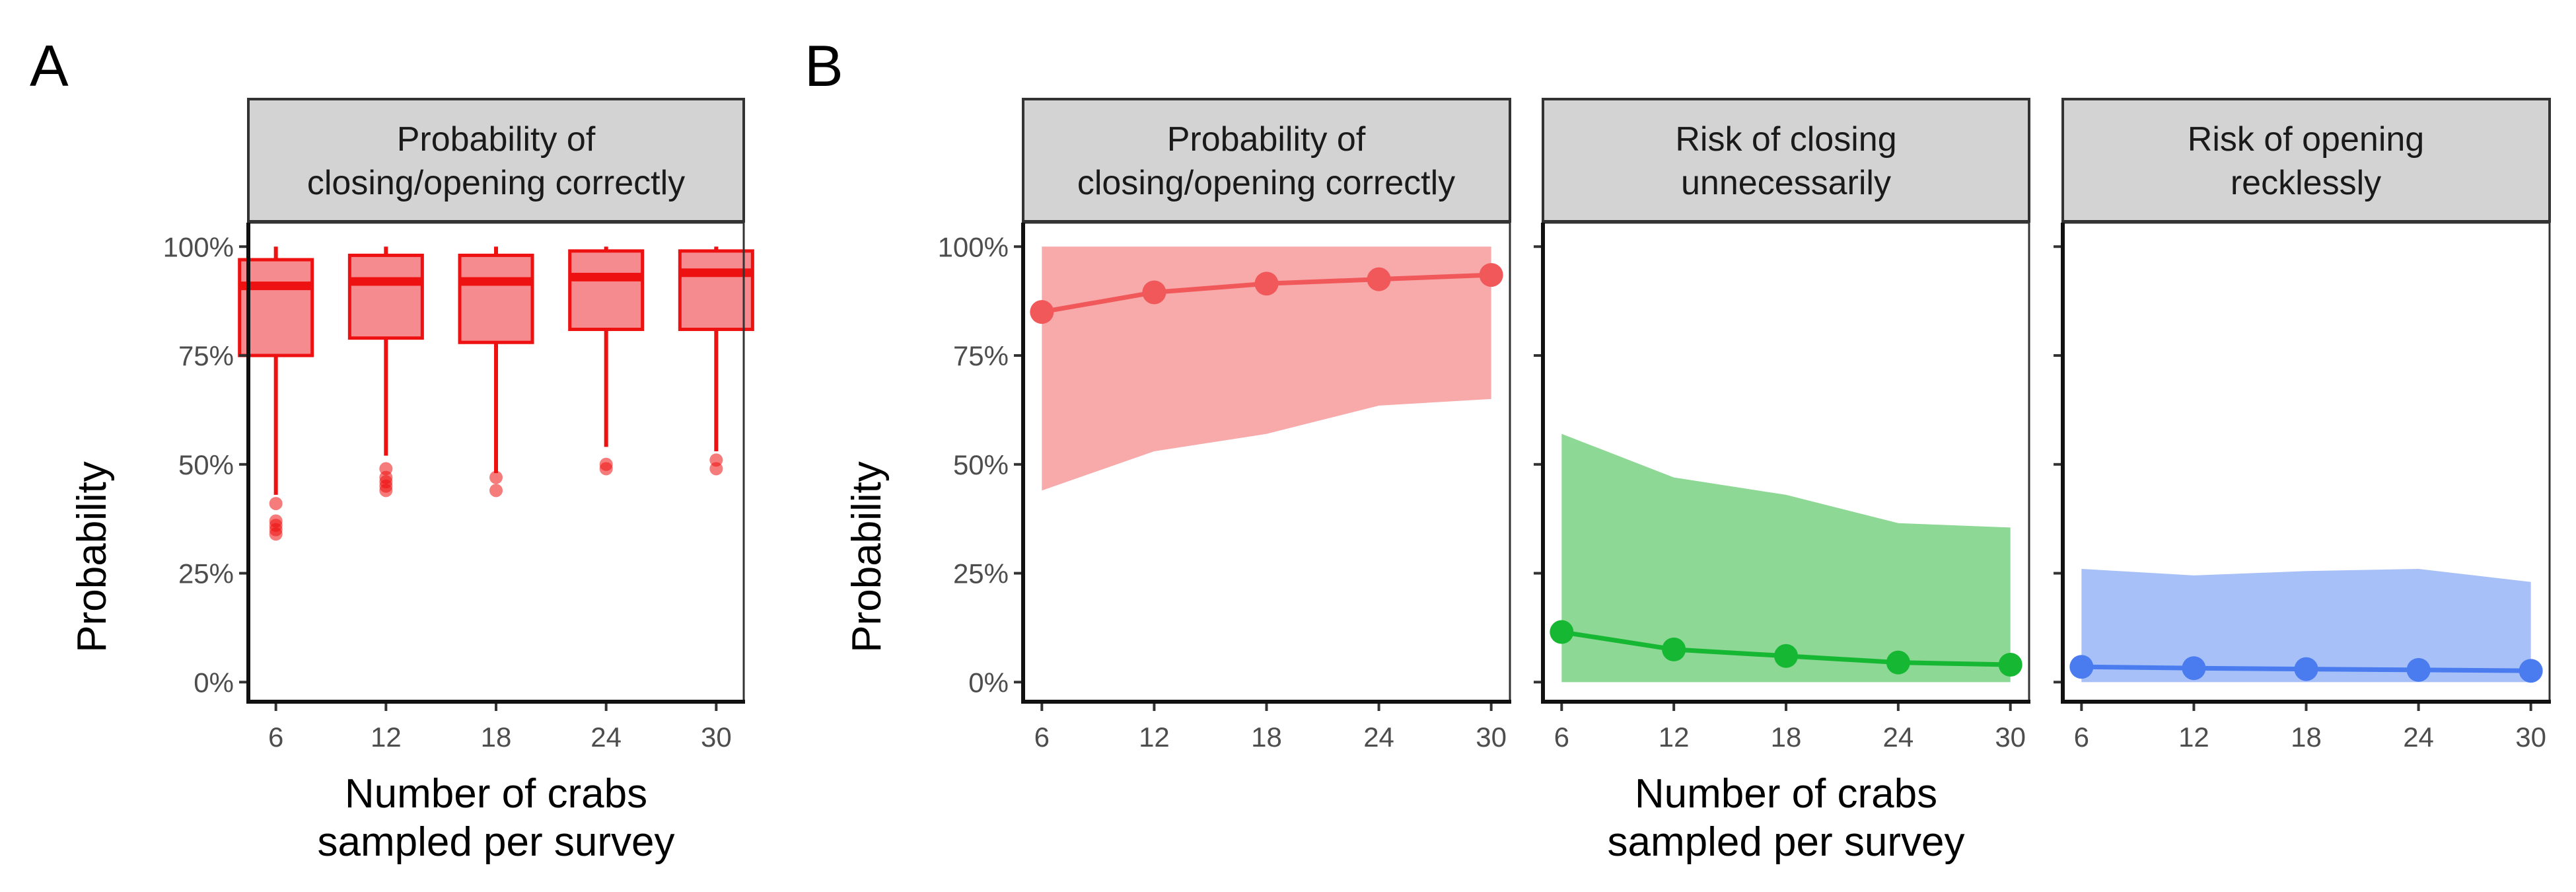  I want to click on panel-label-b: B, so click(824, 65).